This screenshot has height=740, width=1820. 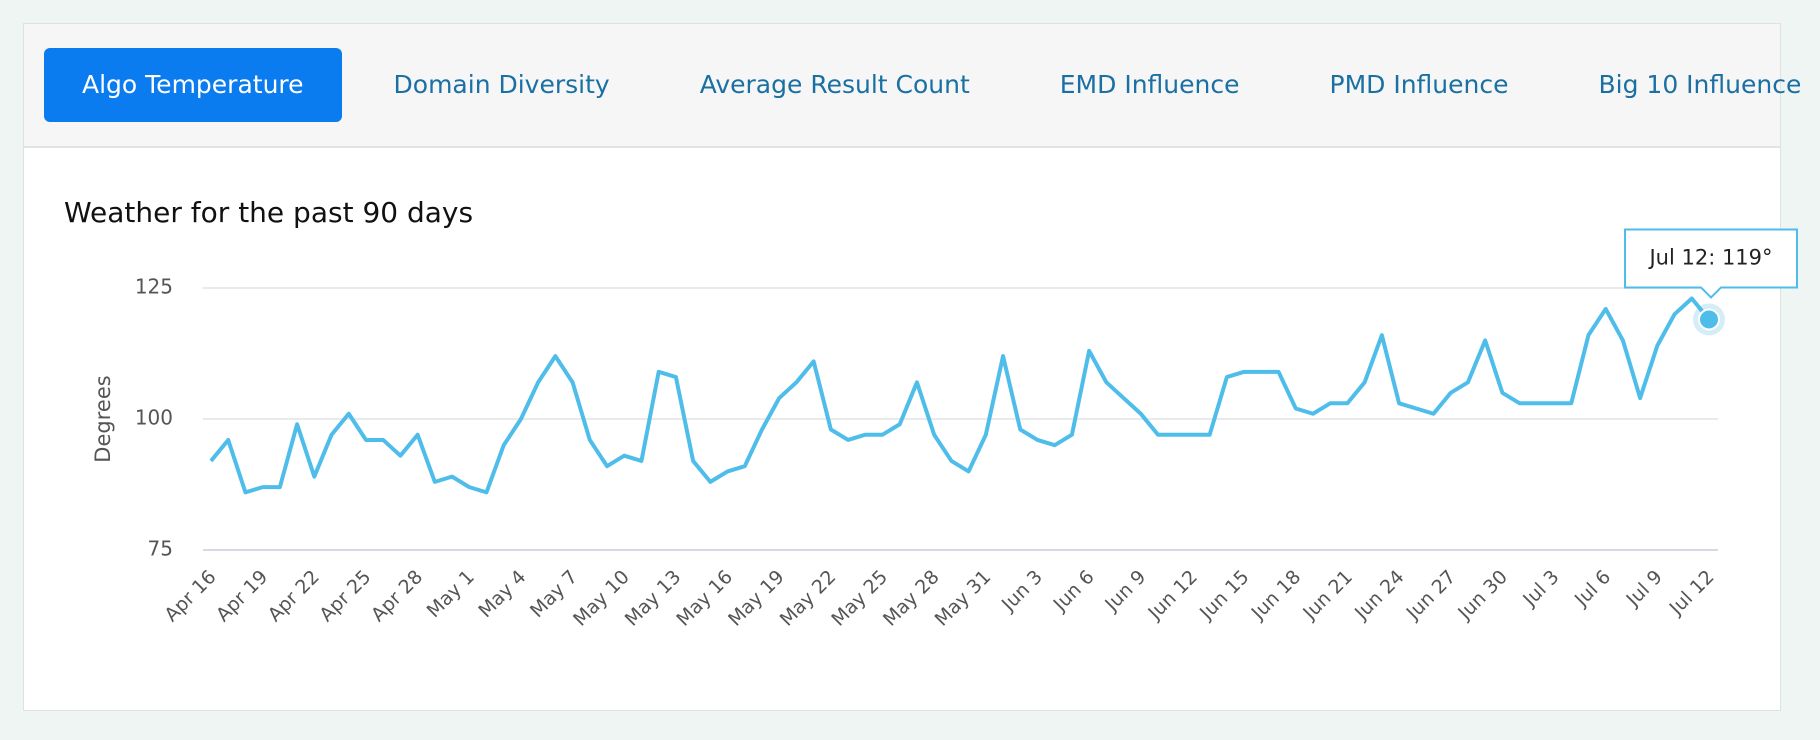 What do you see at coordinates (911, 598) in the screenshot?
I see `x-tick-label: May 28` at bounding box center [911, 598].